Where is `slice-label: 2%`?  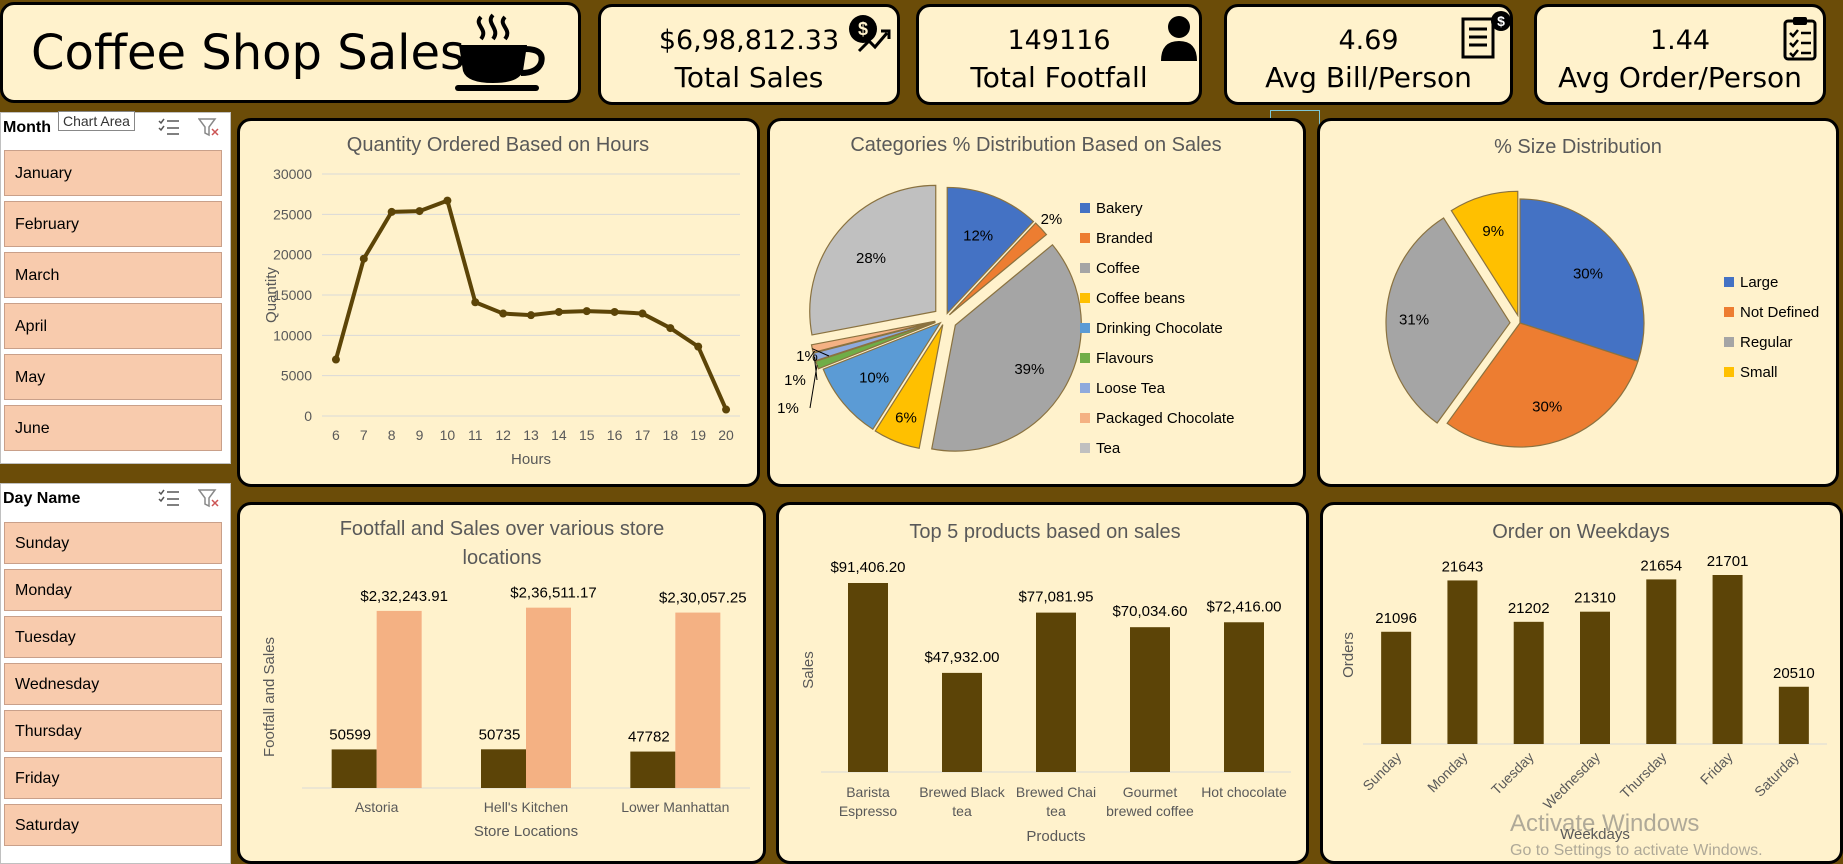 slice-label: 2% is located at coordinates (1052, 219).